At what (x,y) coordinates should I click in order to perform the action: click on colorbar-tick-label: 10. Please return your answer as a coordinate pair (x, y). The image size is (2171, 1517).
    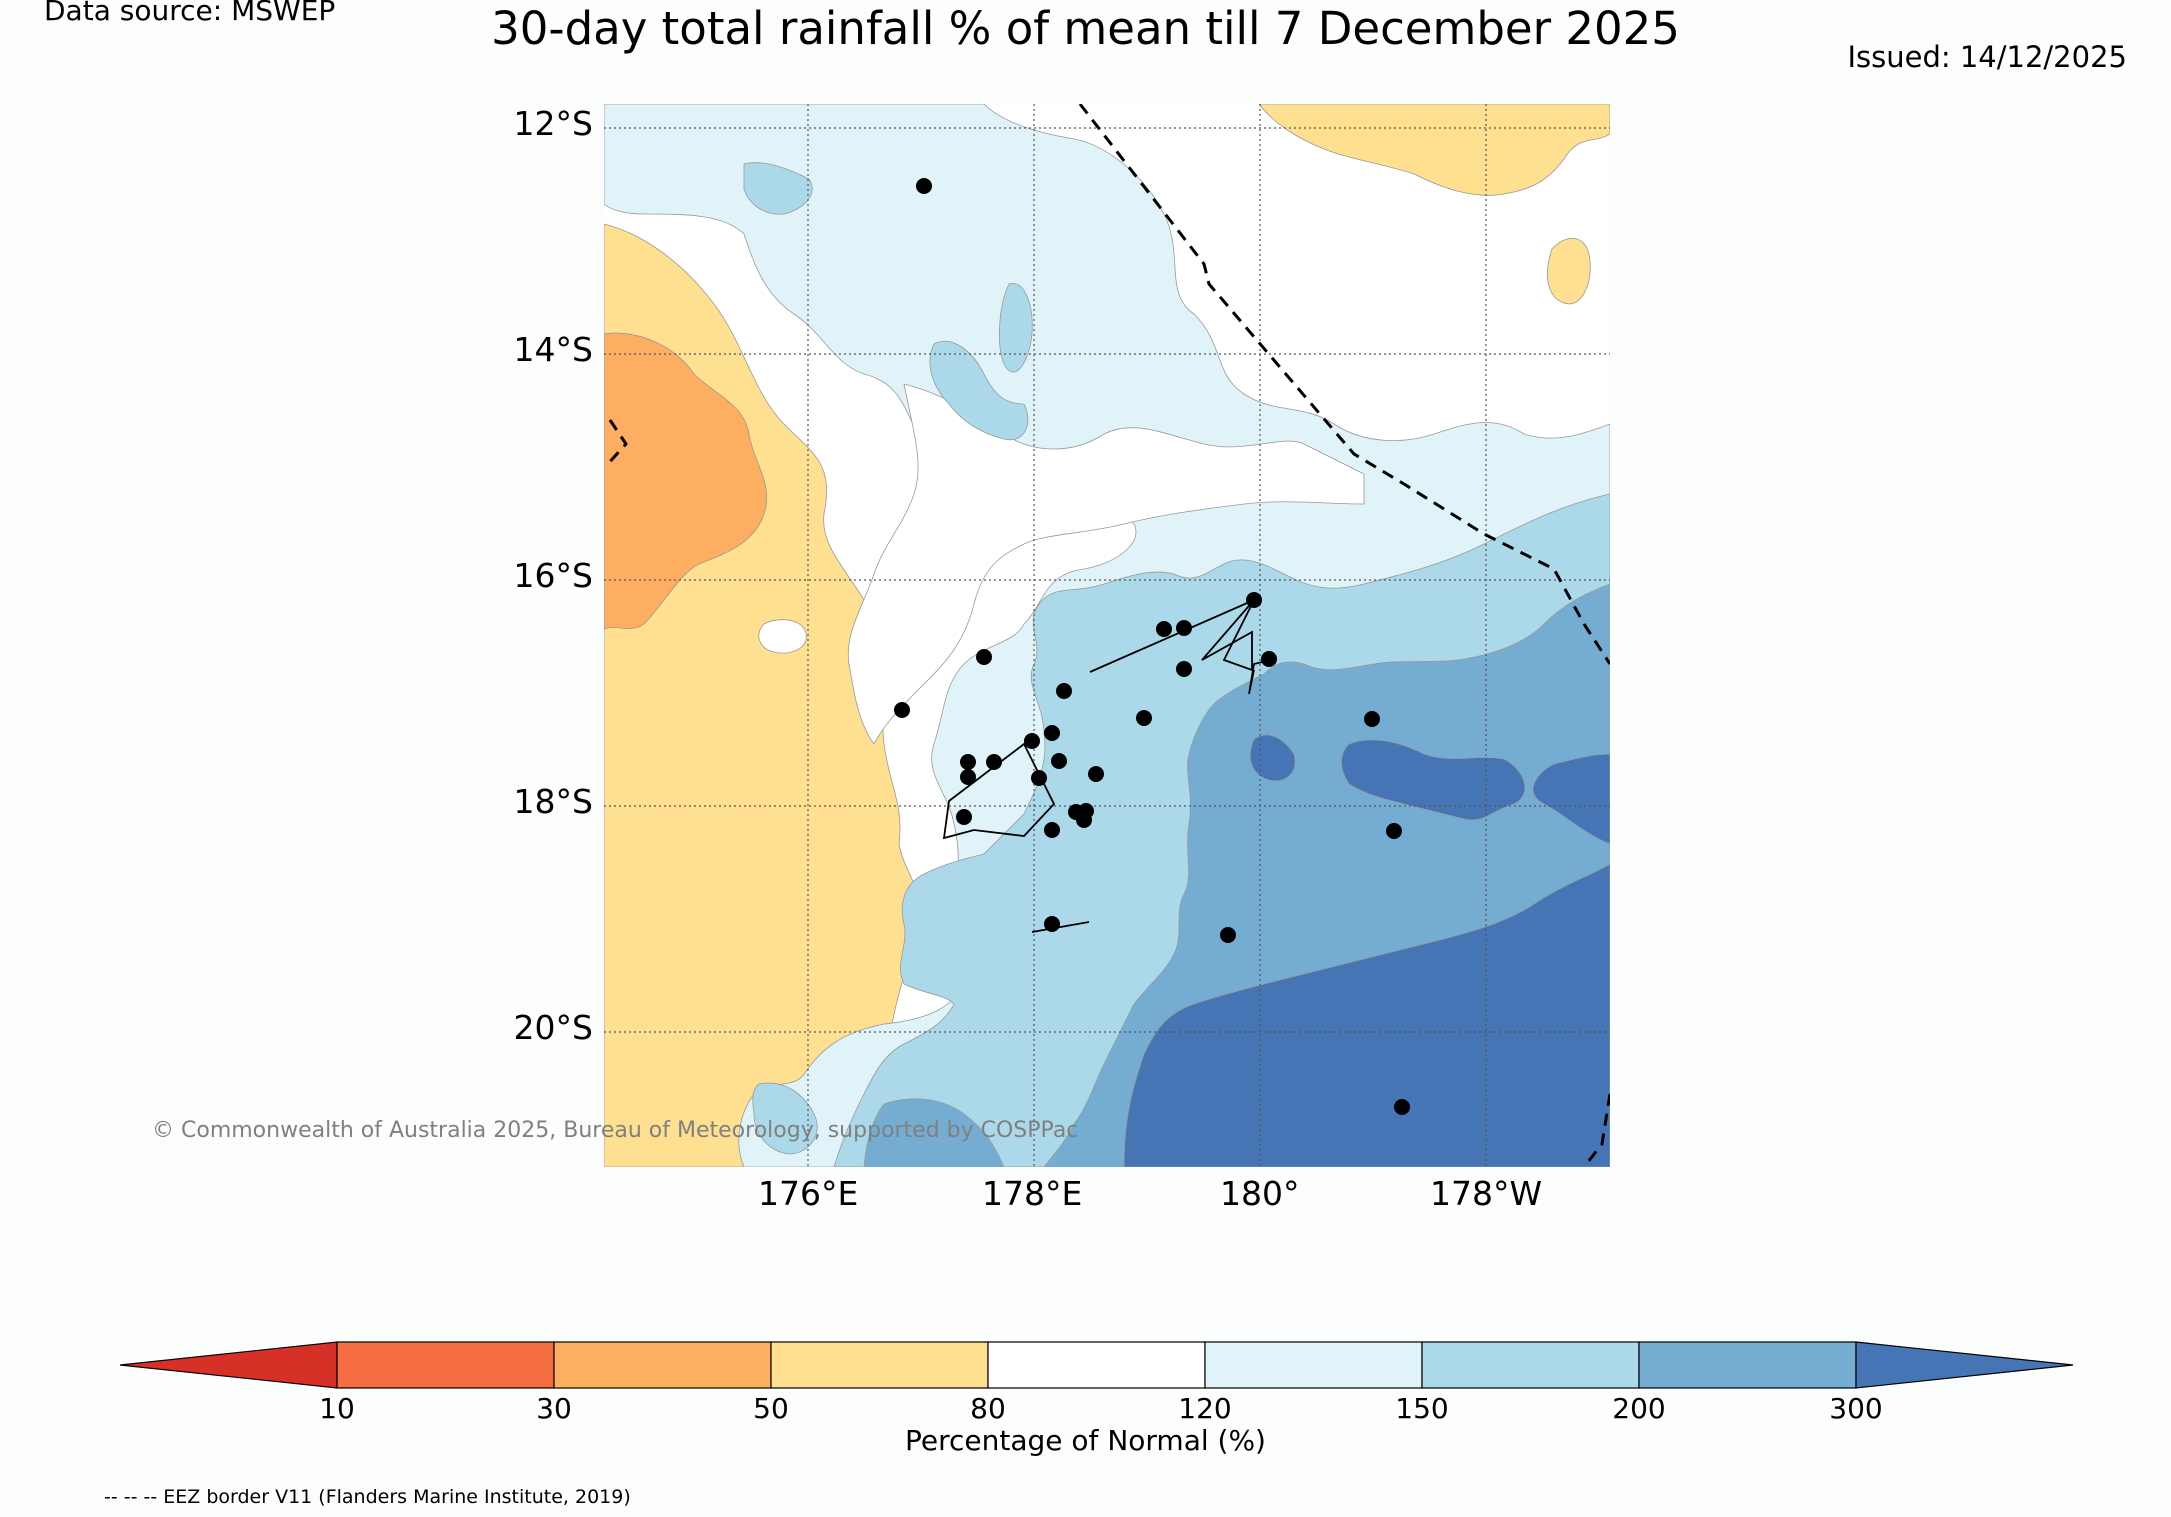
    Looking at the image, I should click on (337, 1408).